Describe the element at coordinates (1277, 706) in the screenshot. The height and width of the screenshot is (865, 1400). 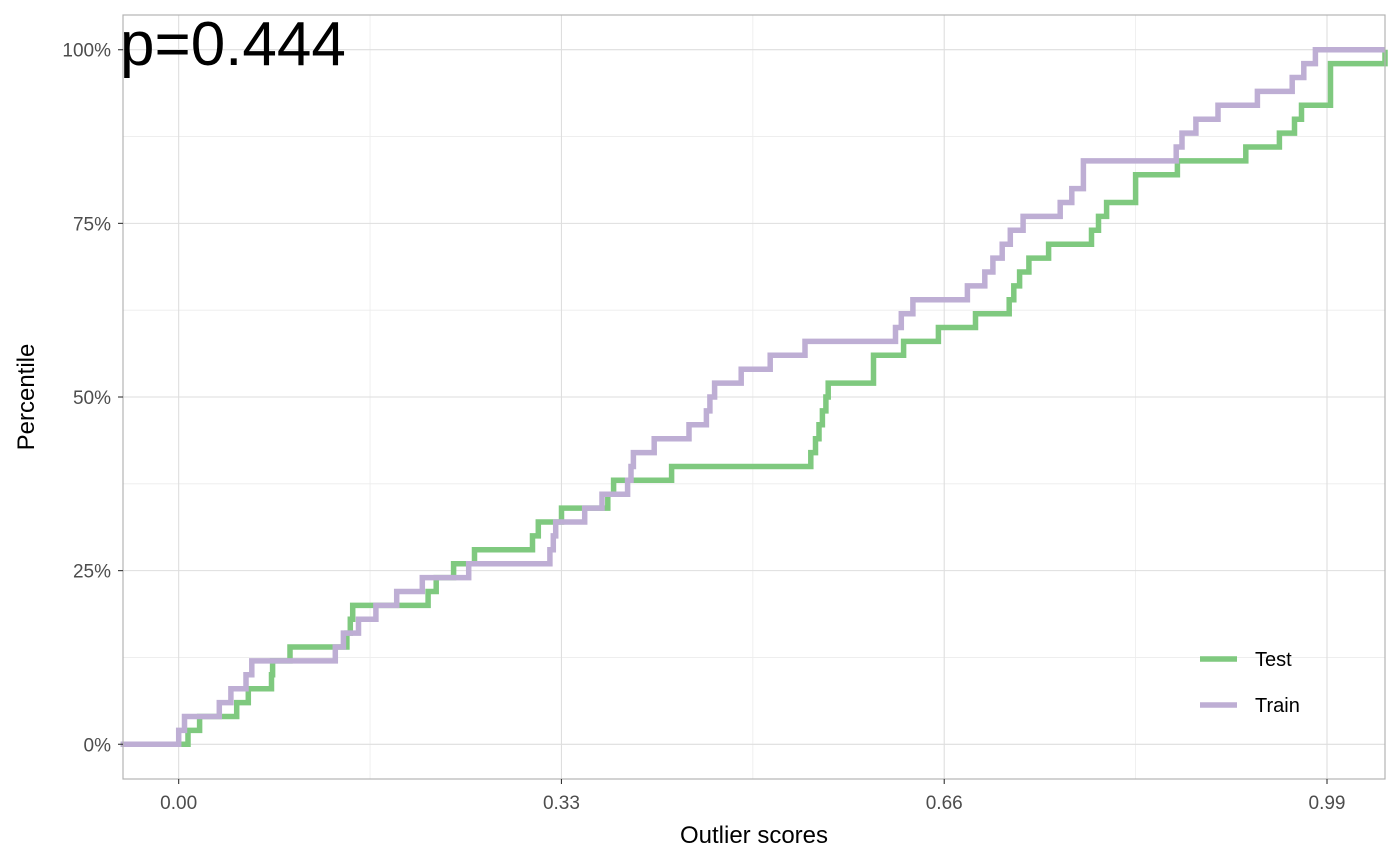
I see `legend-label-train: Train` at that location.